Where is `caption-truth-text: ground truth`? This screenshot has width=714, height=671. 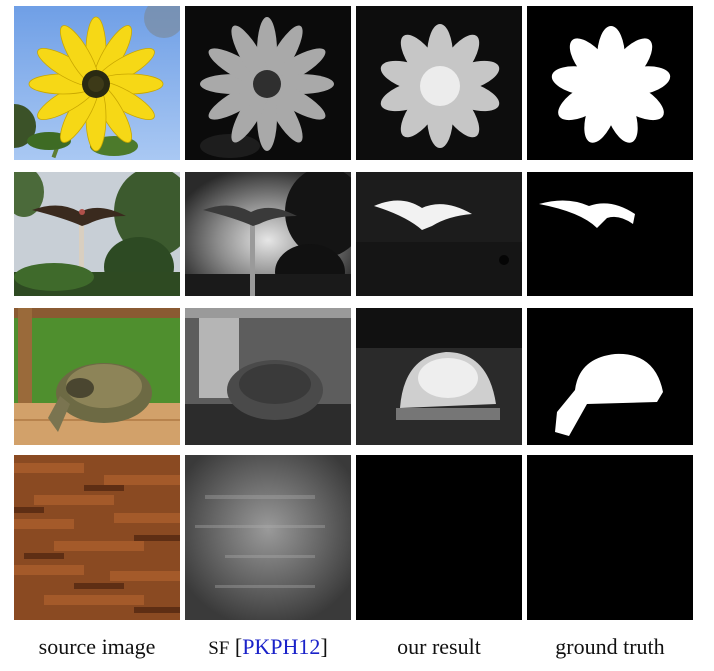 caption-truth-text: ground truth is located at coordinates (610, 646).